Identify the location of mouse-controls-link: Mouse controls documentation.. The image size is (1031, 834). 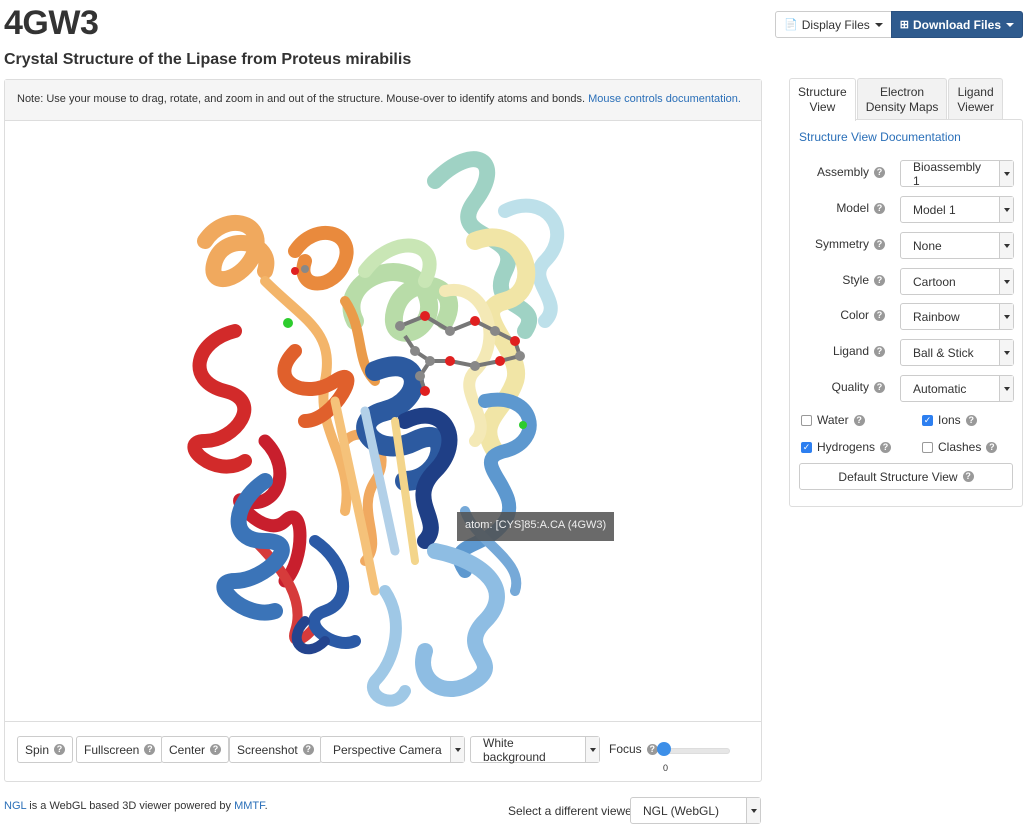
(664, 99).